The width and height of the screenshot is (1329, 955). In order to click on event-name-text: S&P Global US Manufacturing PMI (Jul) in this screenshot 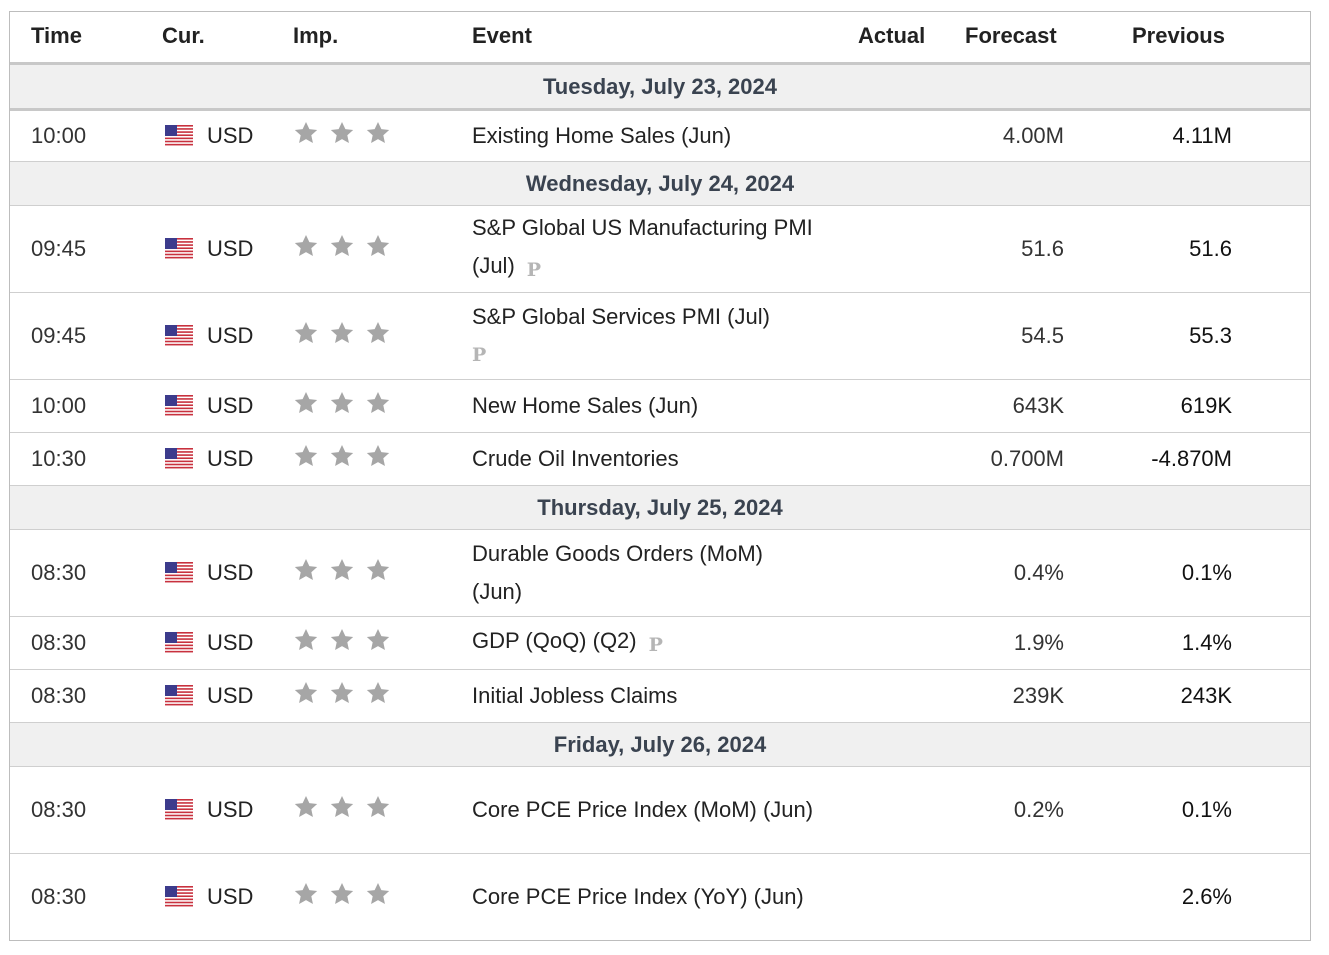, I will do `click(642, 246)`.